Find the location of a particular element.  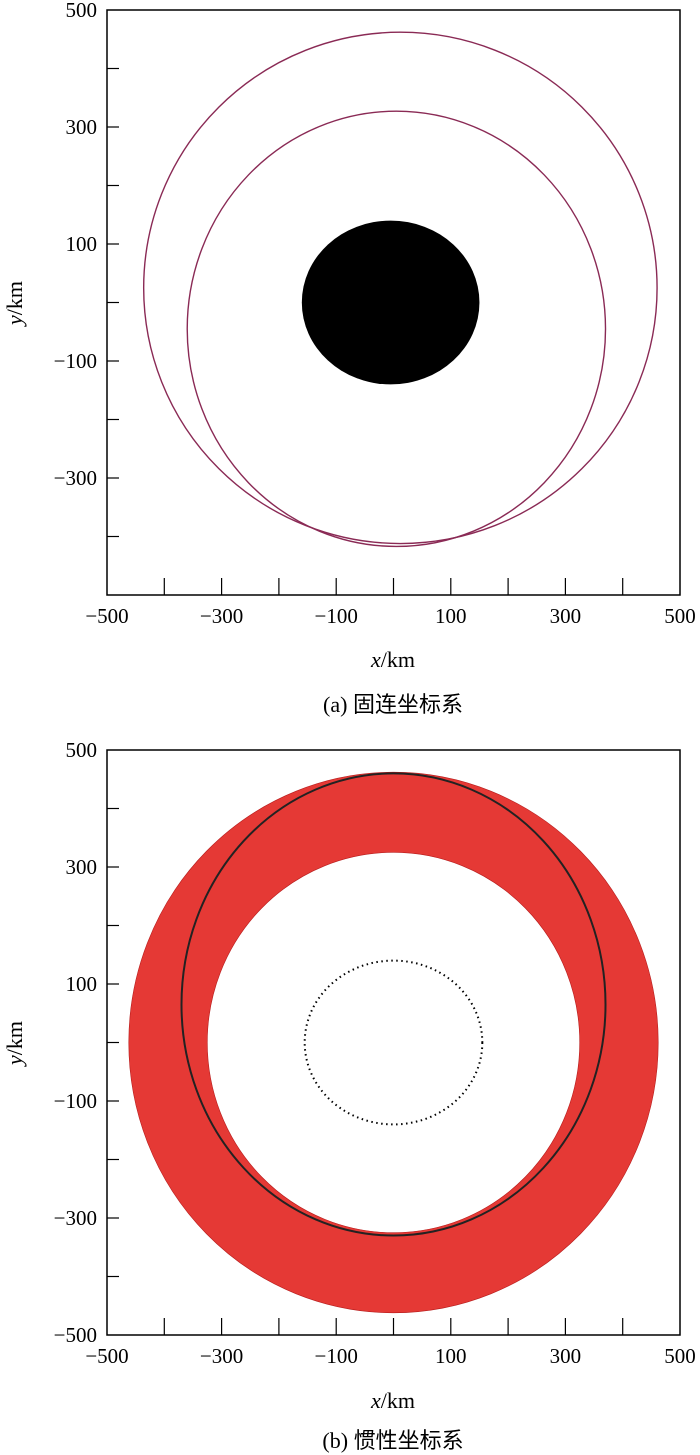

y-tick-label-b: 300 is located at coordinates (82, 867).